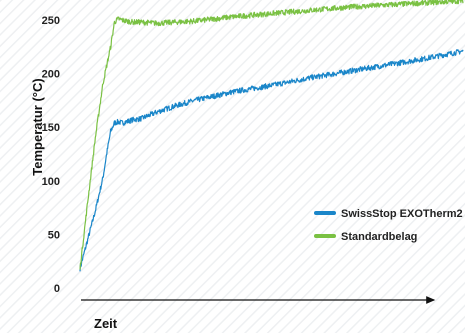 This screenshot has width=465, height=333. Describe the element at coordinates (51, 128) in the screenshot. I see `y-tick-label: 150` at that location.